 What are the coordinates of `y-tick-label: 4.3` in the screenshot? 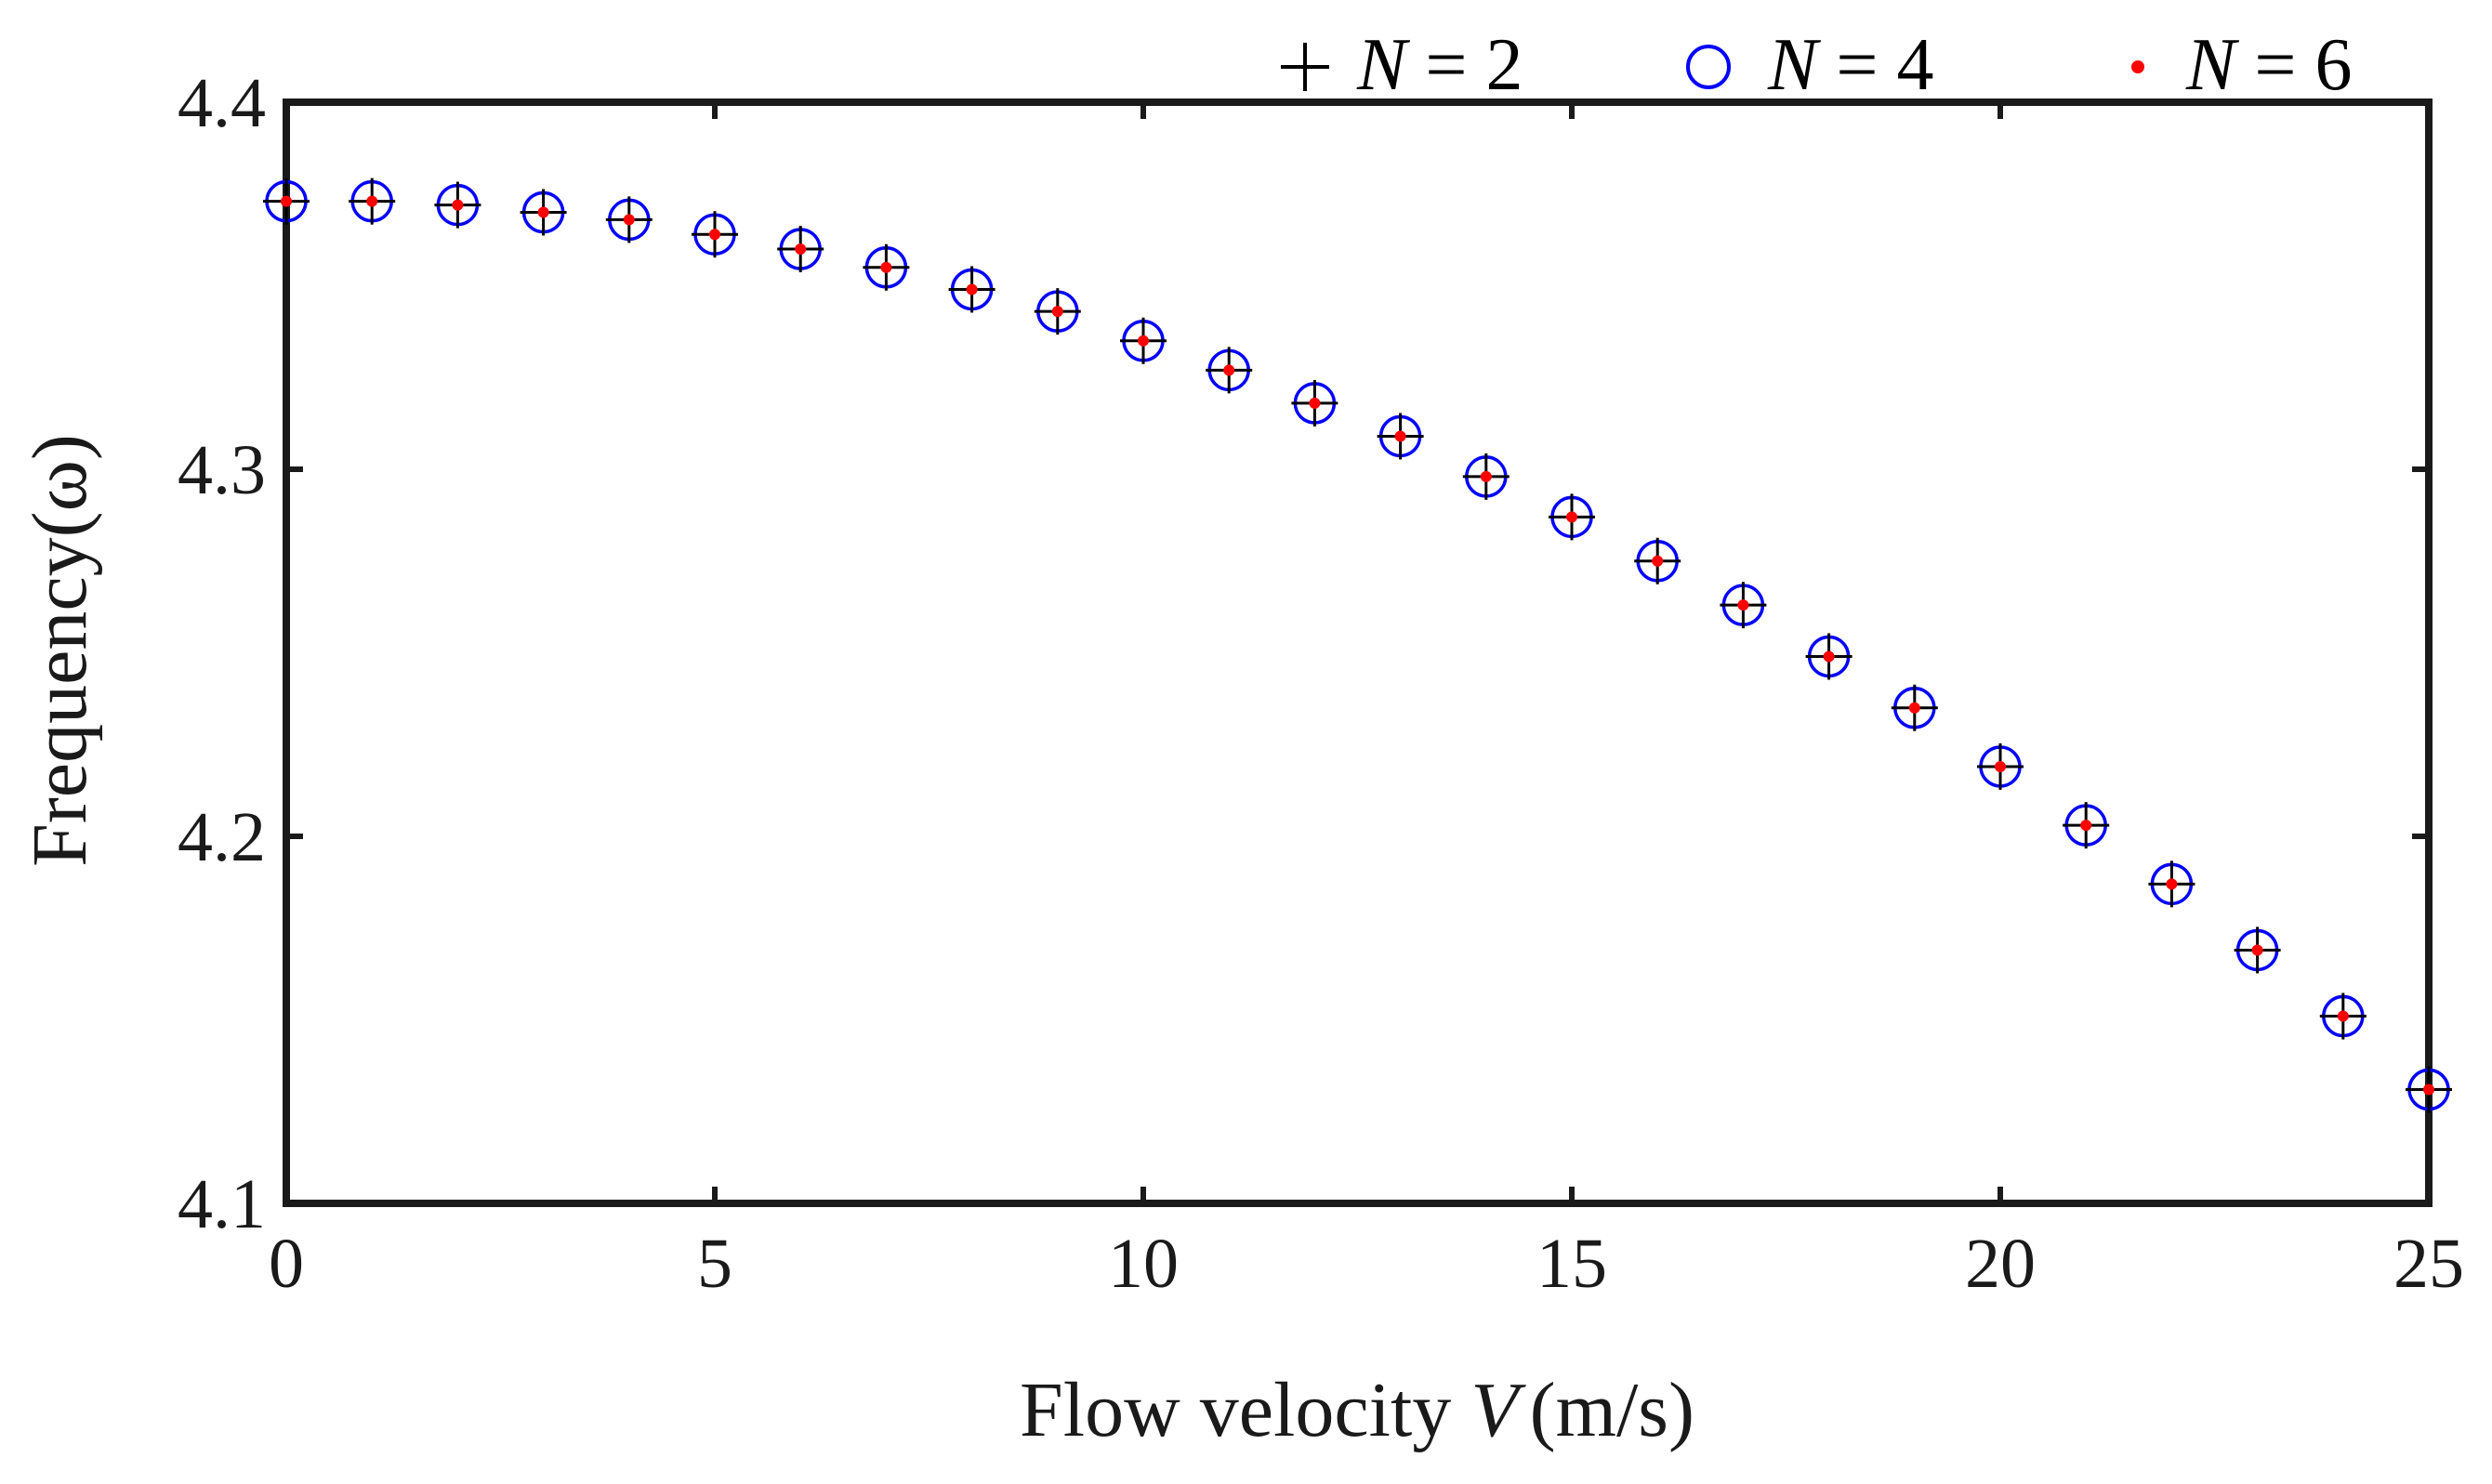 It's located at (222, 470).